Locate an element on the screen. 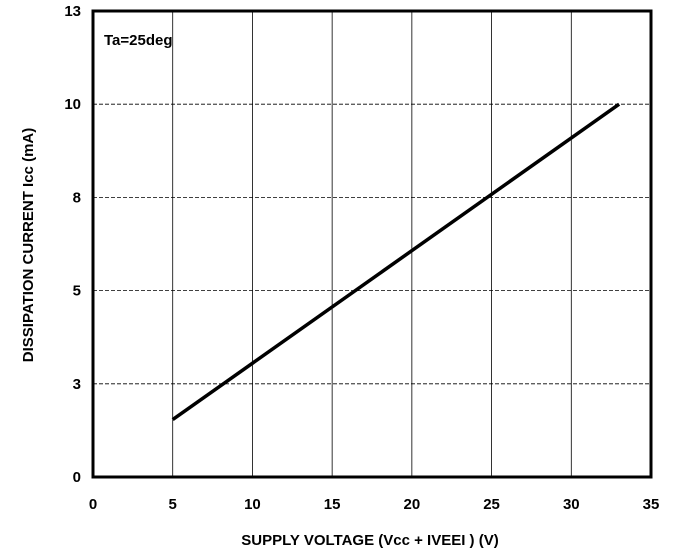 This screenshot has height=551, width=677. y-tick-label-0: 0 is located at coordinates (77, 477).